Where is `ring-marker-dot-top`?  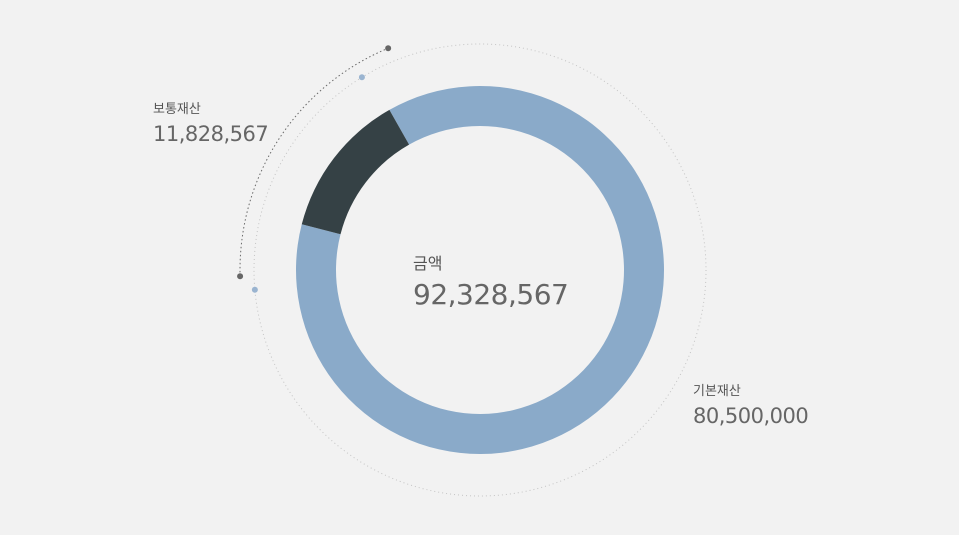
ring-marker-dot-top is located at coordinates (361, 77).